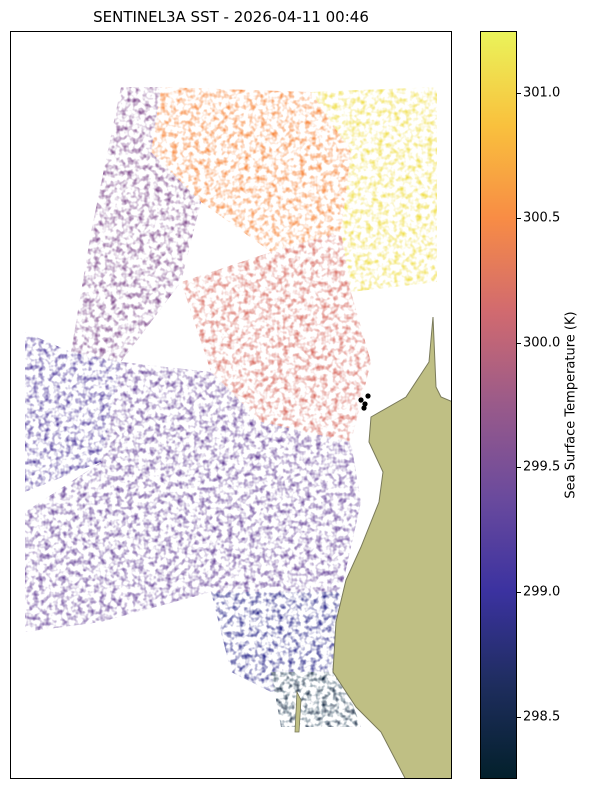 The width and height of the screenshot is (590, 790). Describe the element at coordinates (374, 189) in the screenshot. I see `sst-region-north-east` at that location.